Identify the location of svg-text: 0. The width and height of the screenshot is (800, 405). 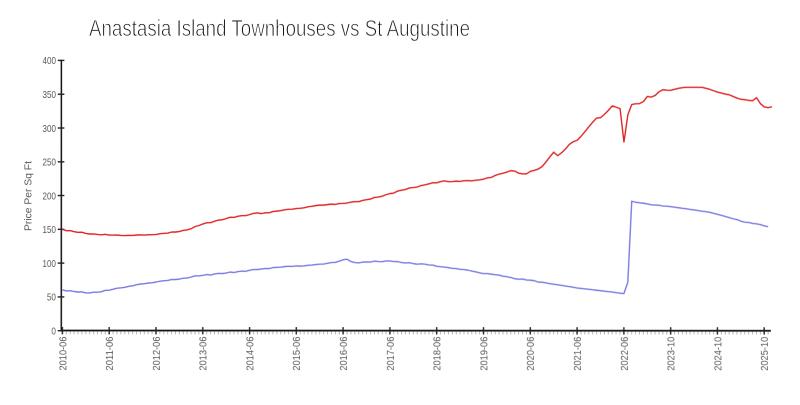
(53, 332).